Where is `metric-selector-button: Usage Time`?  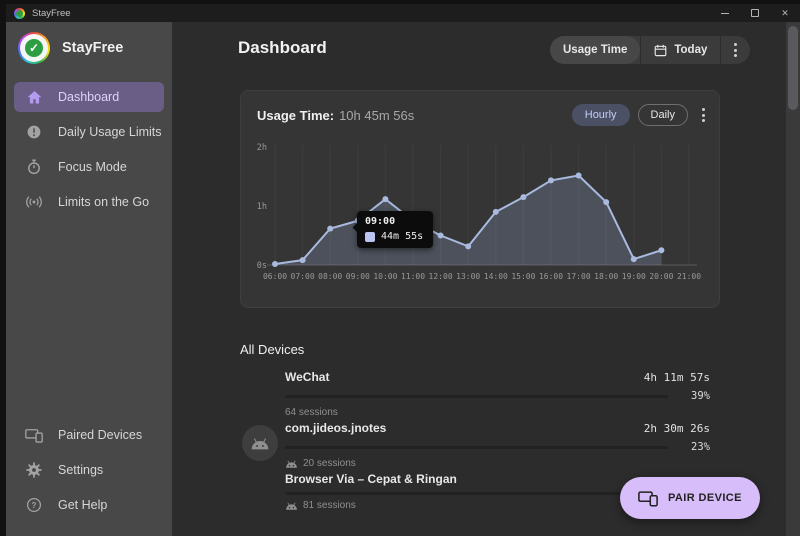
metric-selector-button: Usage Time is located at coordinates (595, 50).